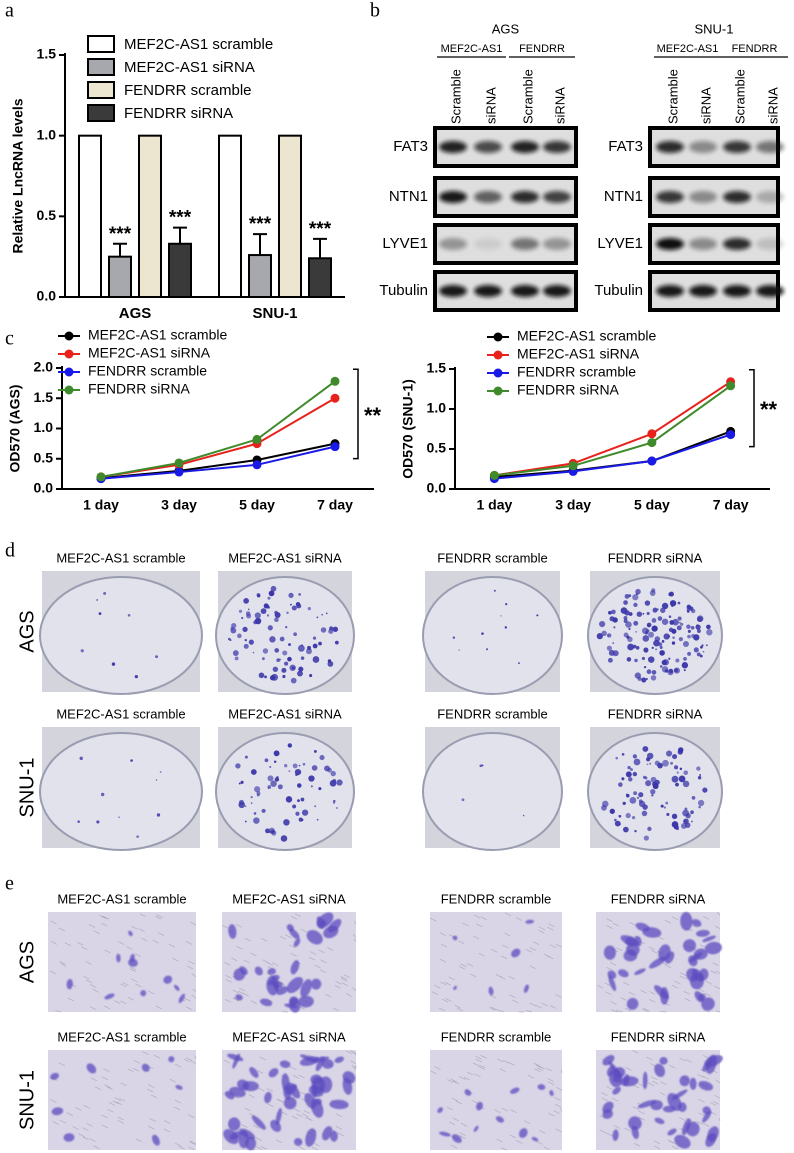 The width and height of the screenshot is (794, 1153). Describe the element at coordinates (44, 397) in the screenshot. I see `y-tick-label: 1.5` at that location.